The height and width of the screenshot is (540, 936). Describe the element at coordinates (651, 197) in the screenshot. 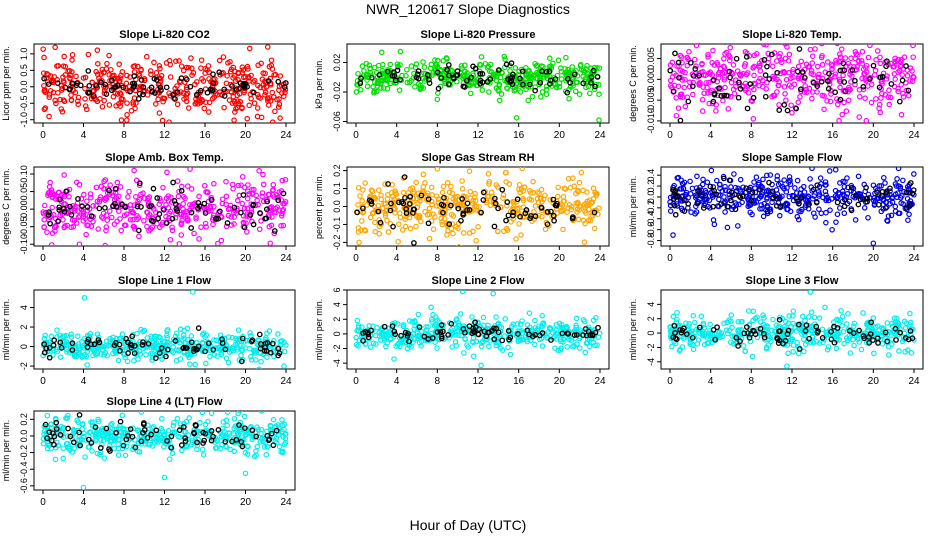

I see `y-tick-label: 0.0` at that location.